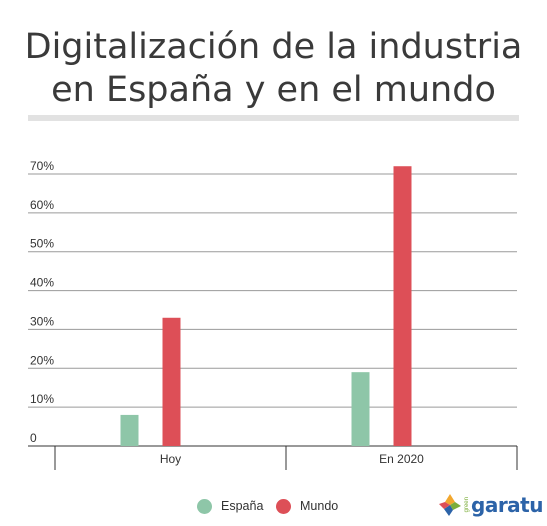  I want to click on legend-swatch-mundo, so click(283, 506).